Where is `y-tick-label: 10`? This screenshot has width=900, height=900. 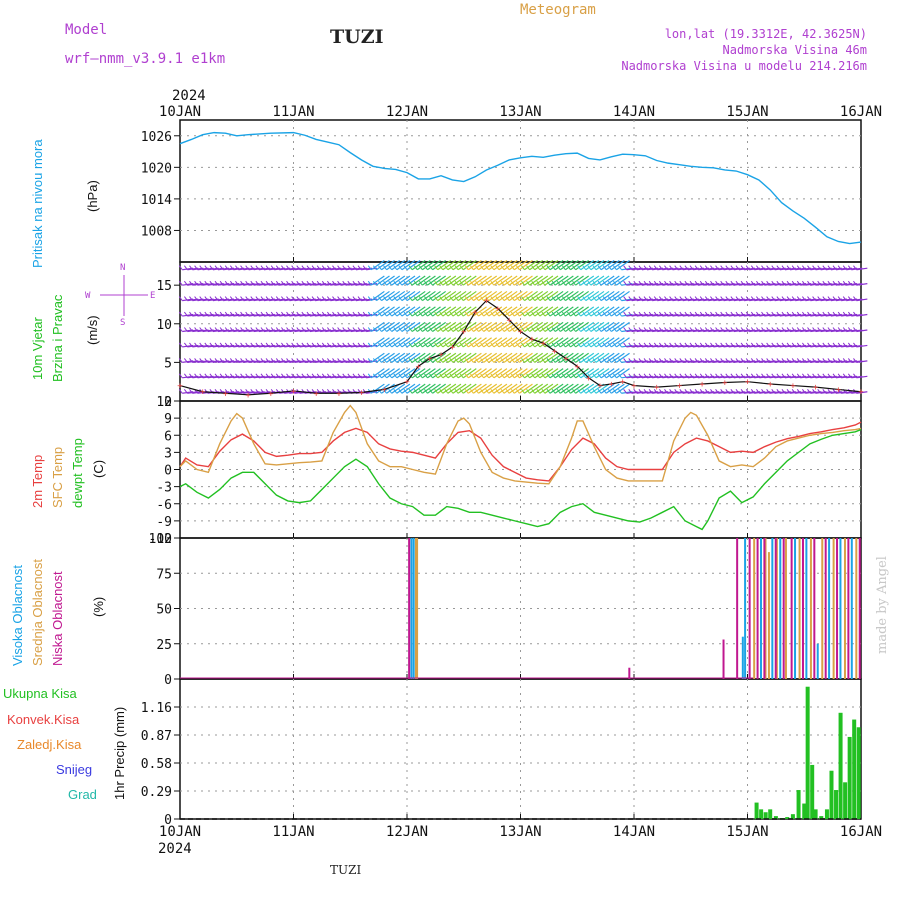 y-tick-label: 10 is located at coordinates (164, 325).